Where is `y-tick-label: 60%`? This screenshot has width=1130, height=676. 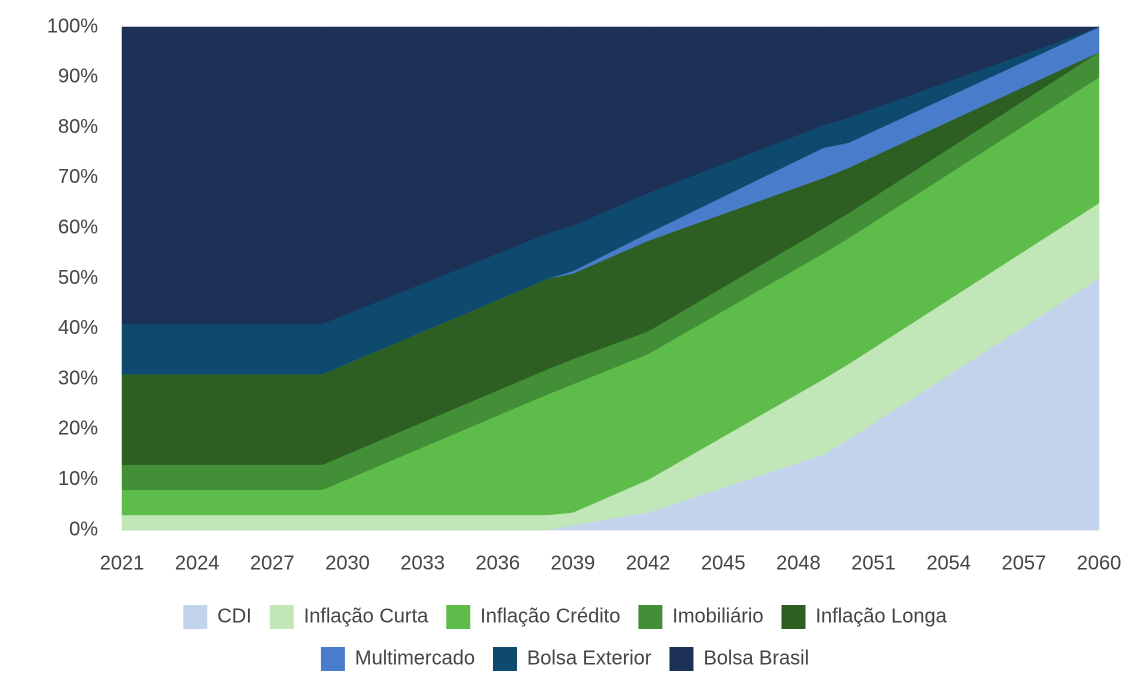 y-tick-label: 60% is located at coordinates (78, 227).